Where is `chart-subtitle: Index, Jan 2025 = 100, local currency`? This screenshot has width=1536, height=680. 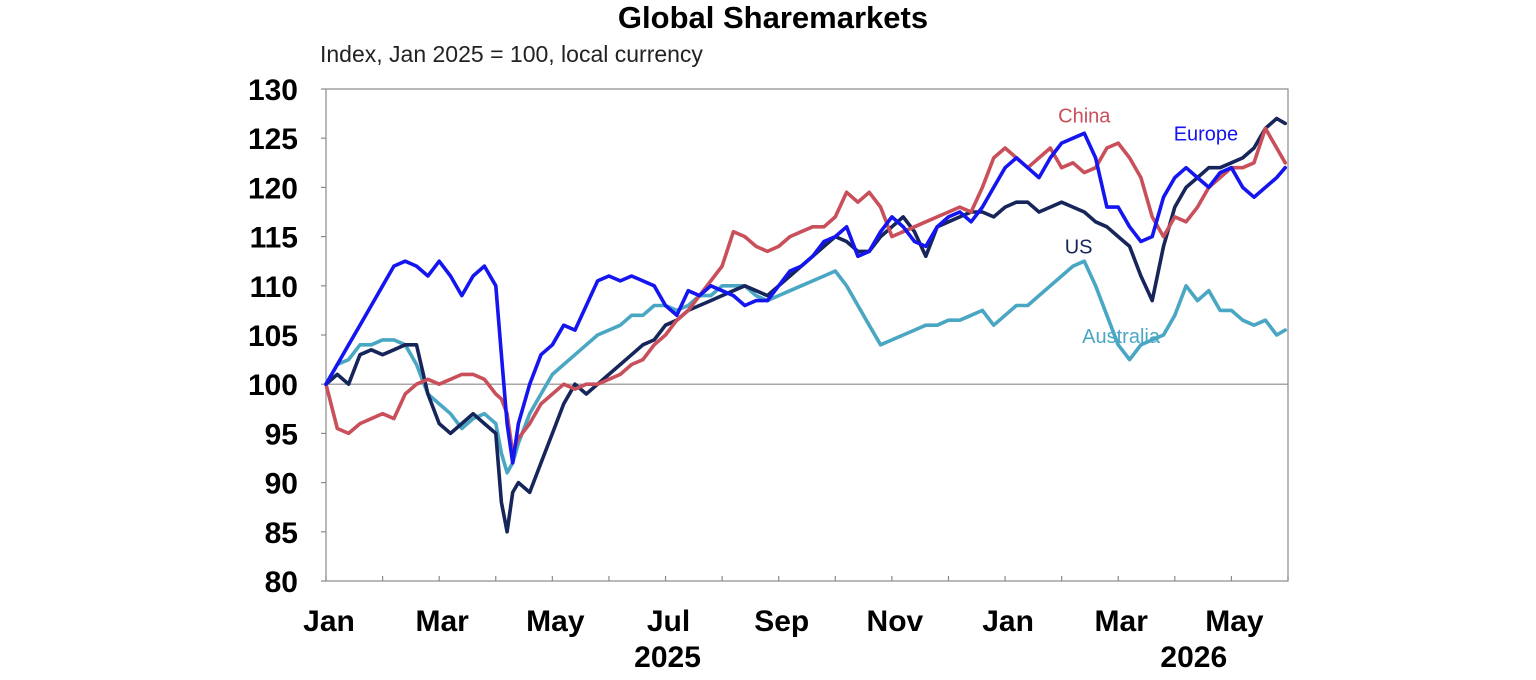 chart-subtitle: Index, Jan 2025 = 100, local currency is located at coordinates (511, 54).